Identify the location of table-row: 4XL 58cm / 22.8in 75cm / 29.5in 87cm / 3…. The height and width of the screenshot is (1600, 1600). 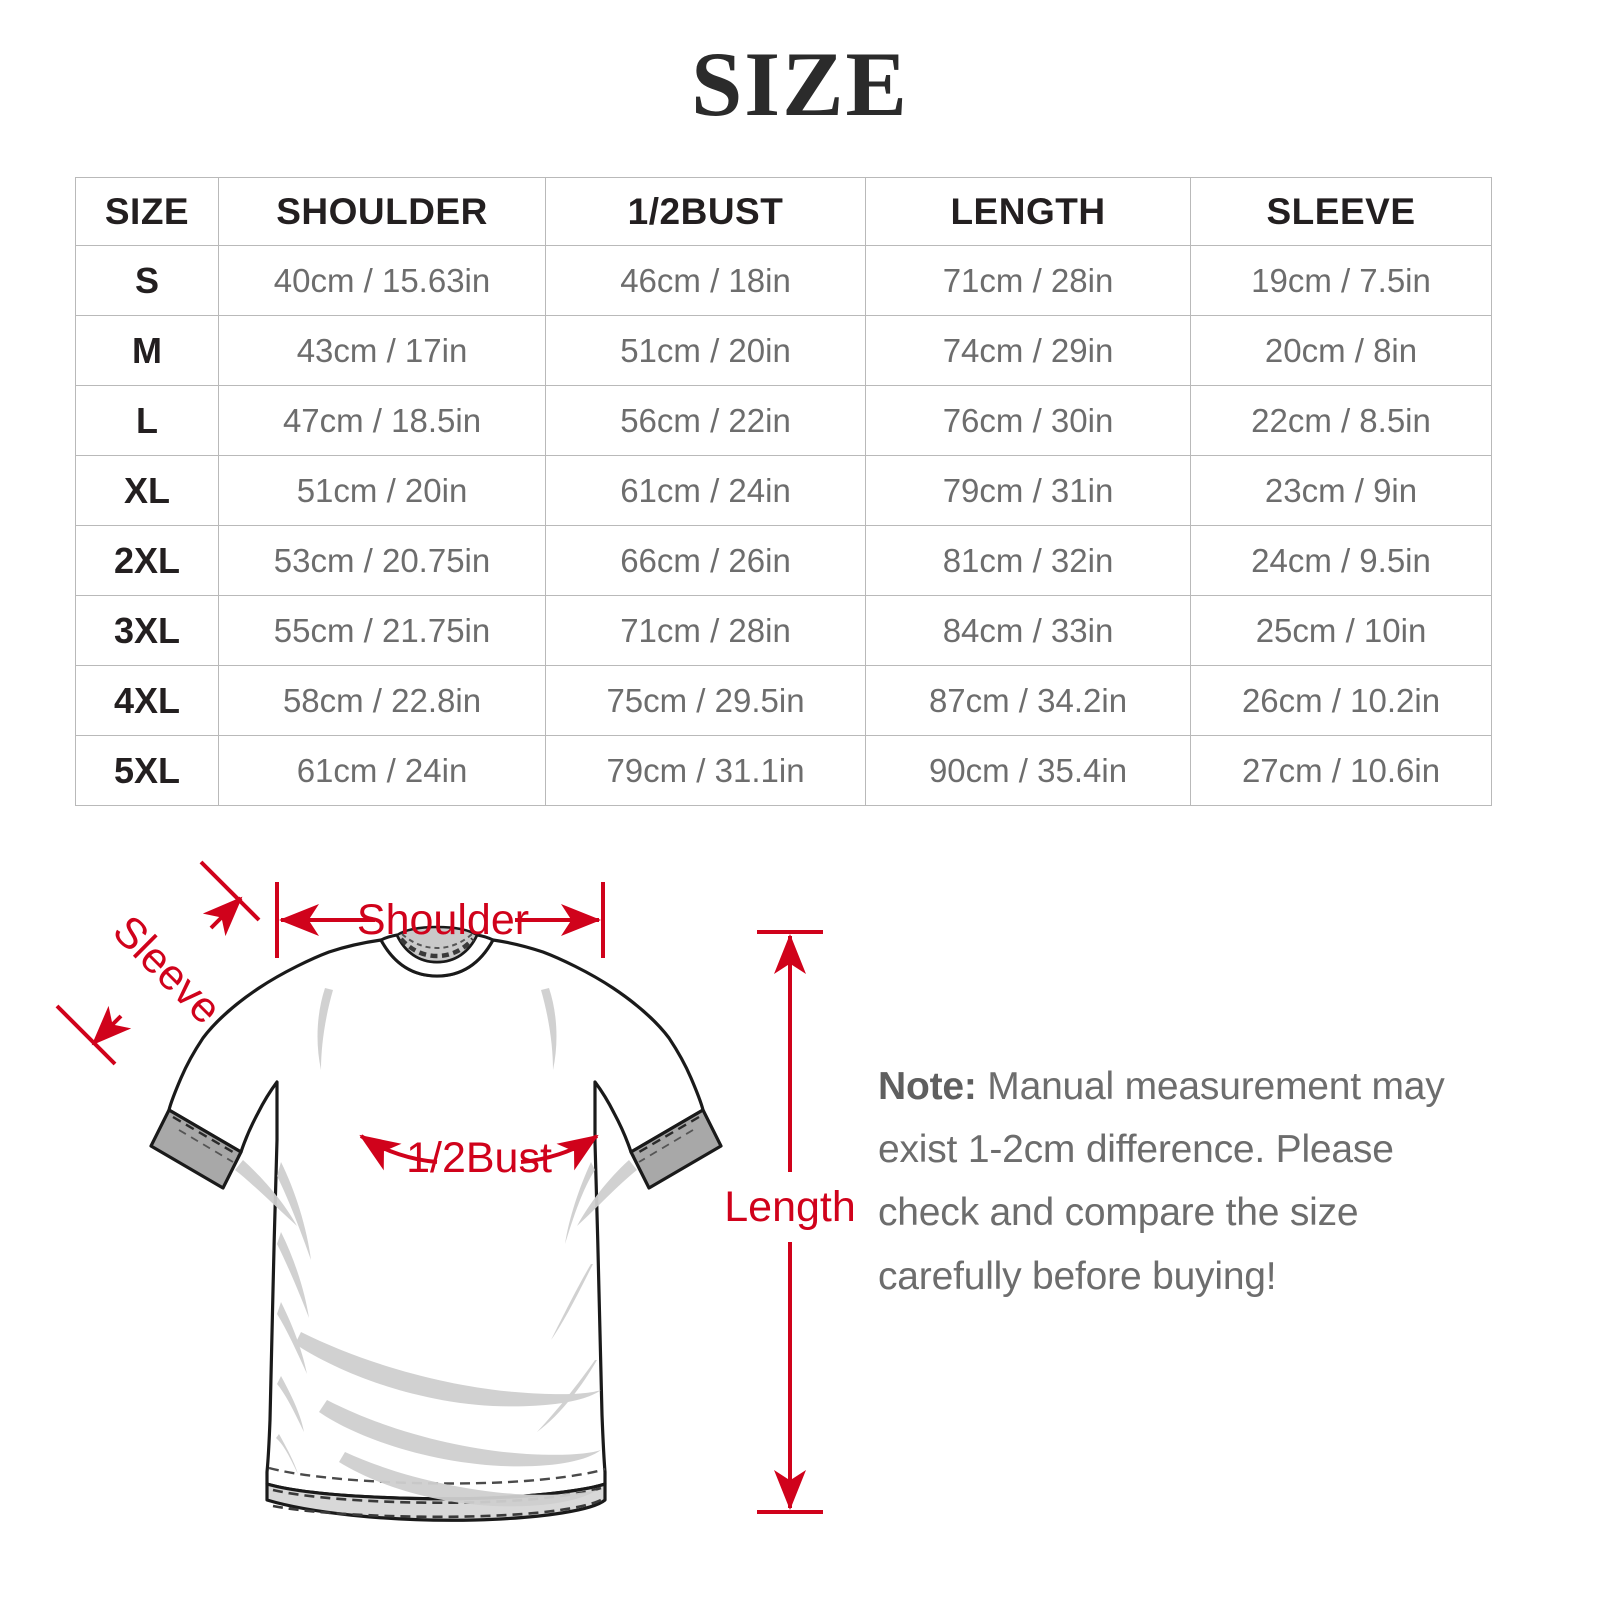
(783, 700).